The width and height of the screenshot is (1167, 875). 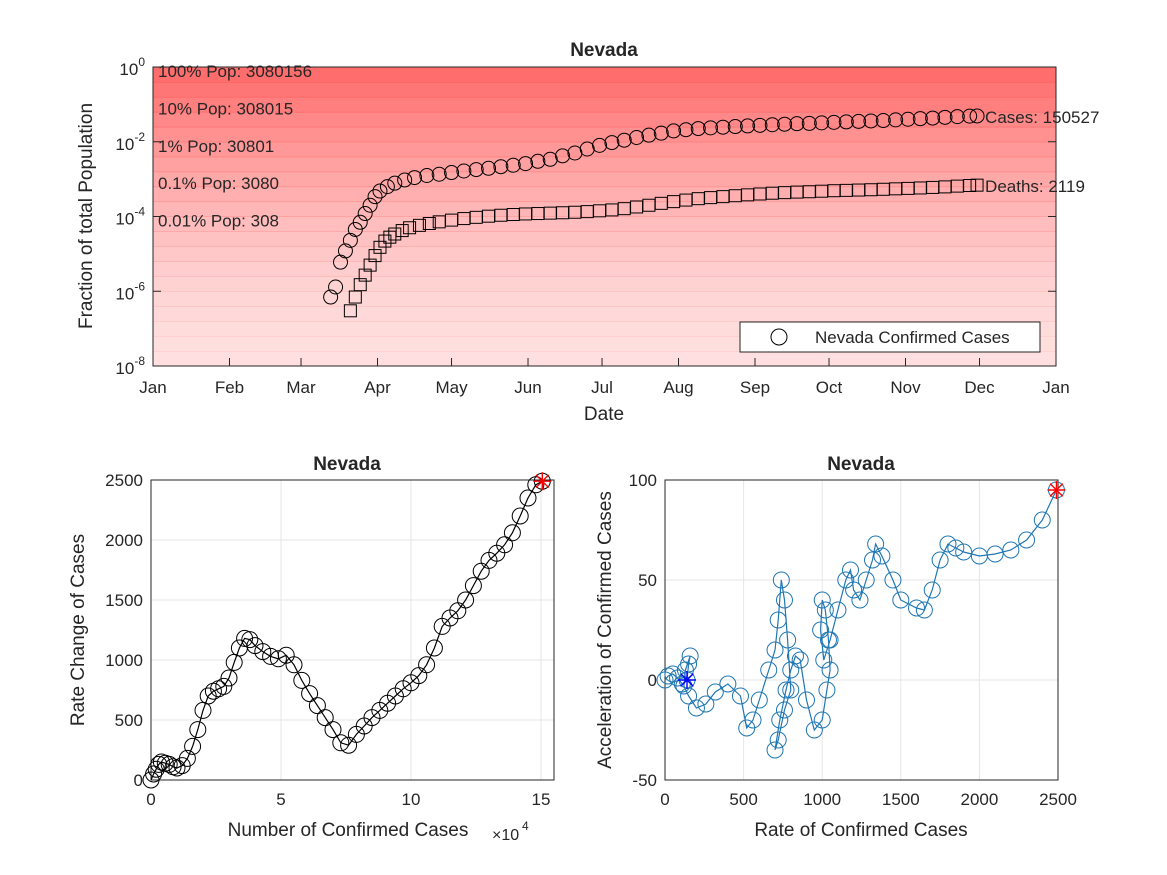 I want to click on top-x-tick-label: Mar, so click(x=301, y=387).